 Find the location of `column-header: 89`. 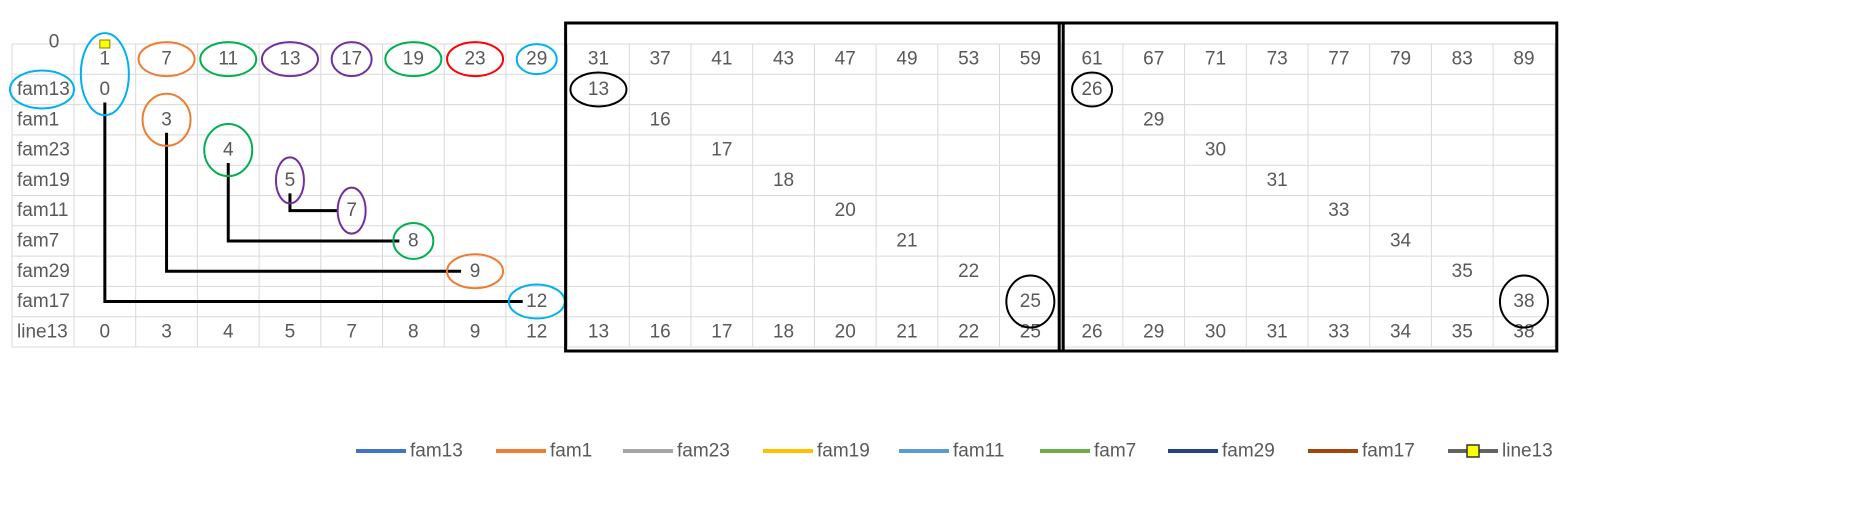

column-header: 89 is located at coordinates (1523, 59).